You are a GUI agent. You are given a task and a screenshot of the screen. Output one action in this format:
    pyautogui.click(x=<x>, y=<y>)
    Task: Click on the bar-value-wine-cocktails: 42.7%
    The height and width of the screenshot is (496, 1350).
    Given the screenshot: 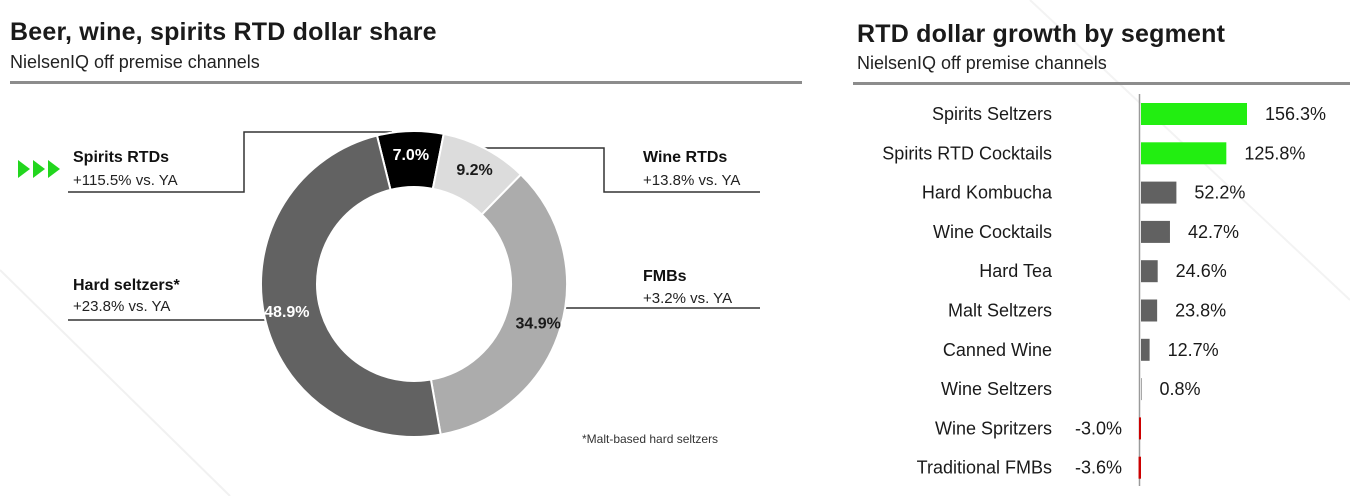 What is the action you would take?
    pyautogui.click(x=1213, y=232)
    